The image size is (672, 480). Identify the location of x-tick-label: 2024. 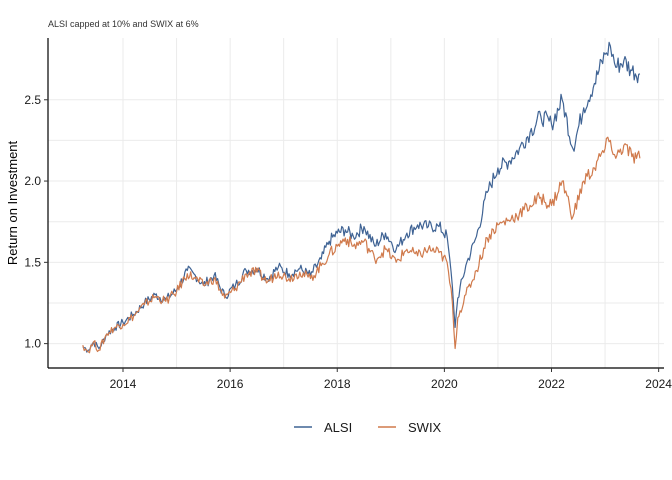
(658, 384).